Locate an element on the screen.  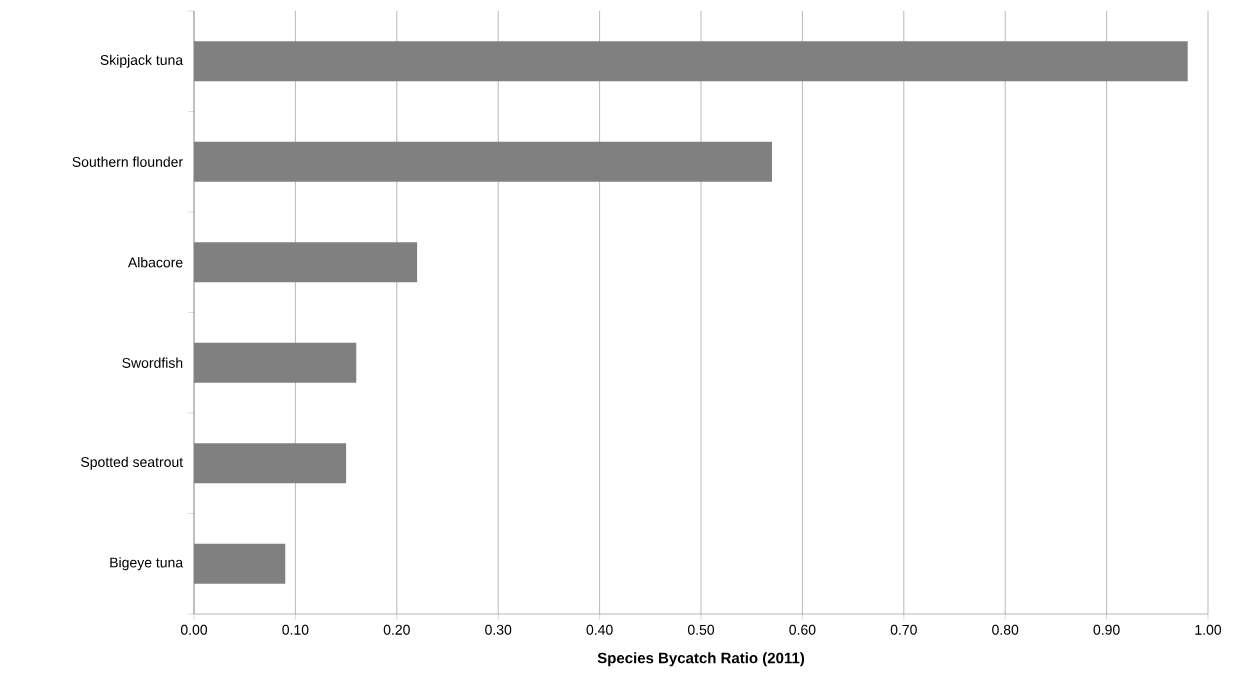
x-tick-label: 0.20 is located at coordinates (396, 629).